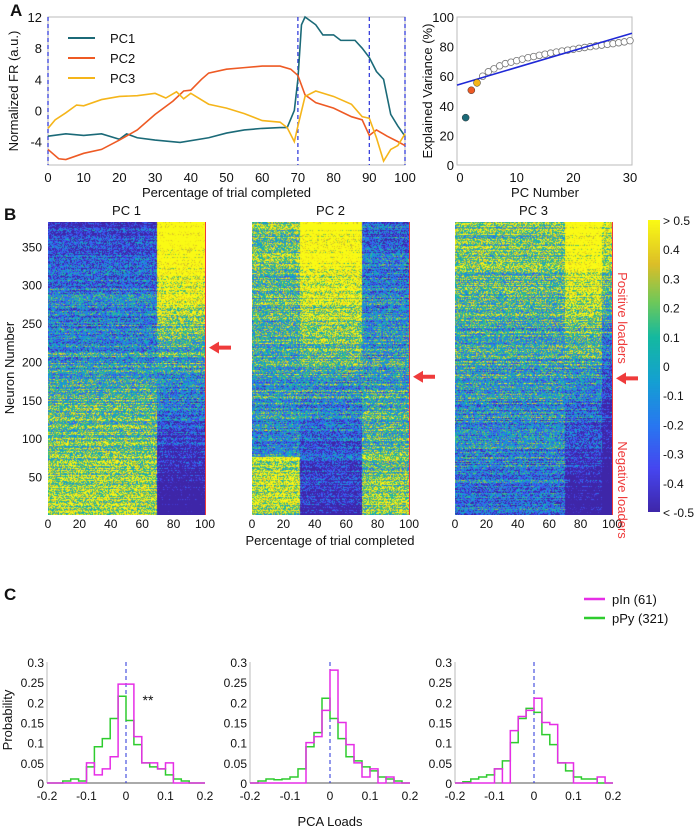 The width and height of the screenshot is (694, 832). What do you see at coordinates (622, 490) in the screenshot?
I see `negative-loaders-label: Negative loaders` at bounding box center [622, 490].